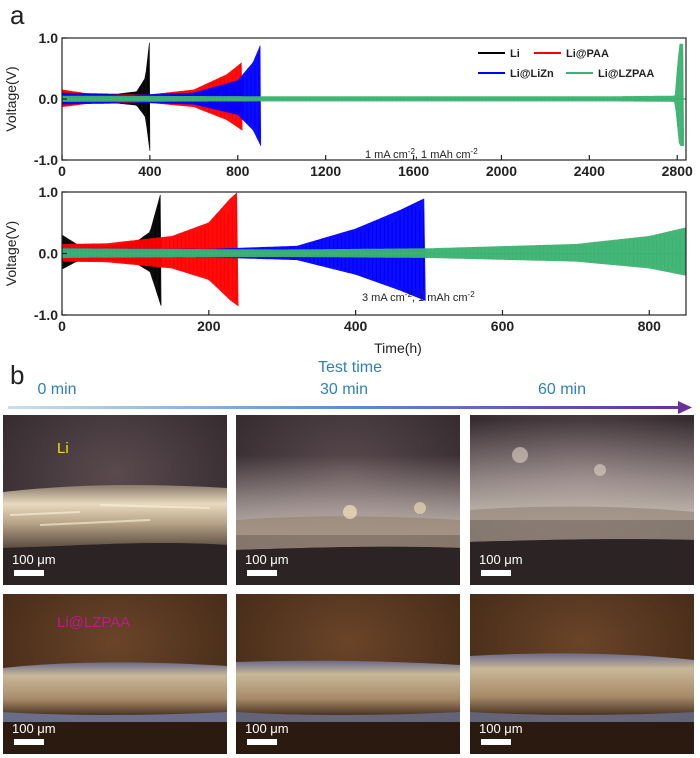 The width and height of the screenshot is (700, 758). Describe the element at coordinates (503, 326) in the screenshot. I see `c2-xtick-label-3: 600` at that location.